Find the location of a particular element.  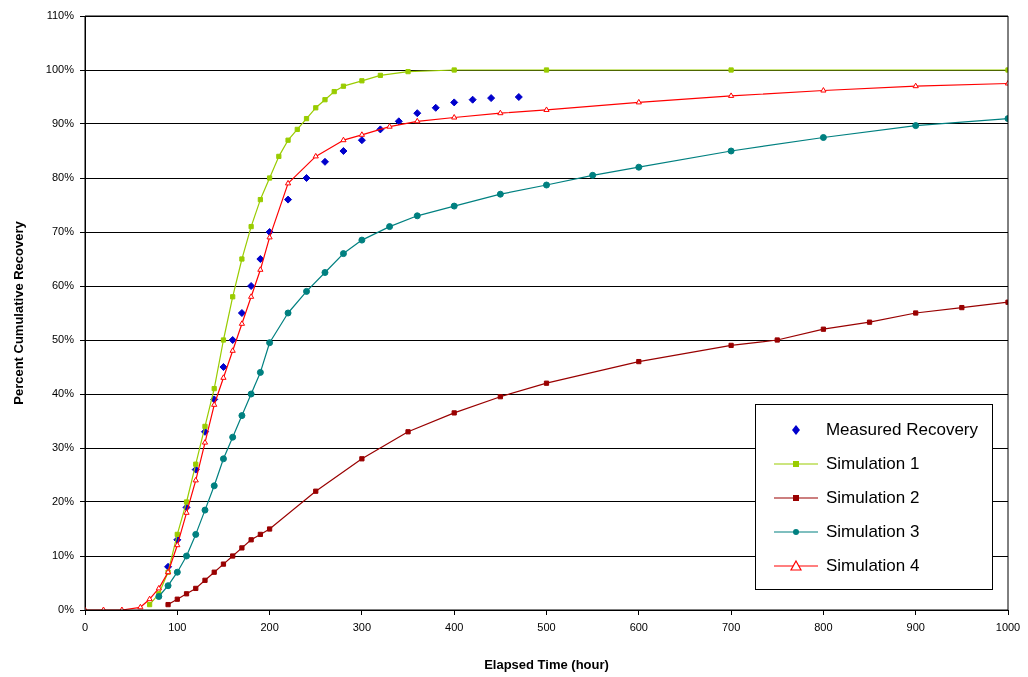

y-tick-label: 30% is located at coordinates (63, 447).